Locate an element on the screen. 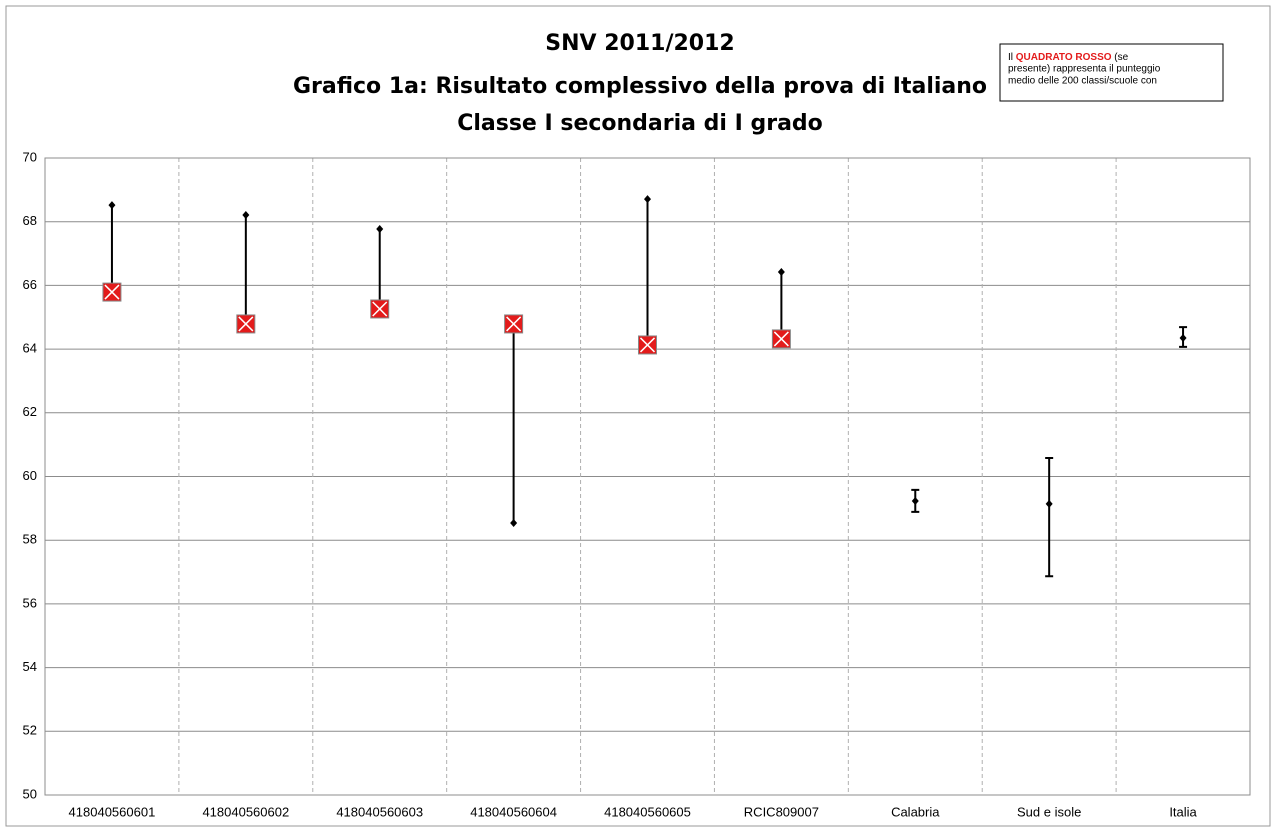  error-bar is located at coordinates (1049, 517).